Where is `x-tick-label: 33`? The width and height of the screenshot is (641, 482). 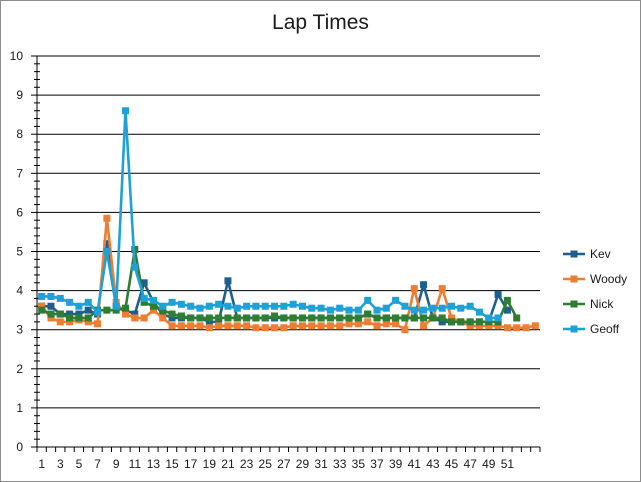 x-tick-label: 33 is located at coordinates (340, 464).